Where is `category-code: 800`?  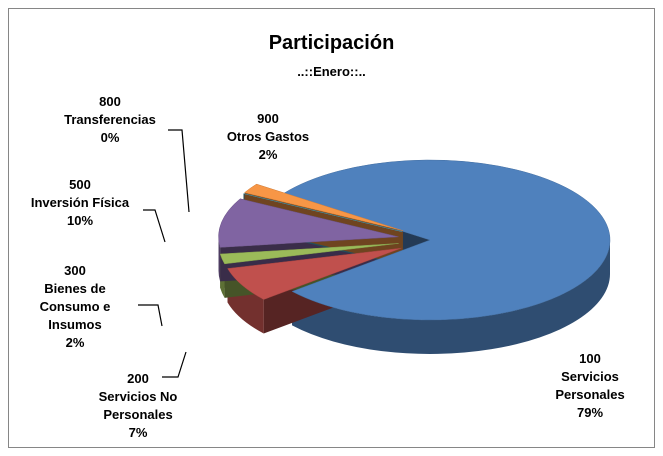 category-code: 800 is located at coordinates (110, 101).